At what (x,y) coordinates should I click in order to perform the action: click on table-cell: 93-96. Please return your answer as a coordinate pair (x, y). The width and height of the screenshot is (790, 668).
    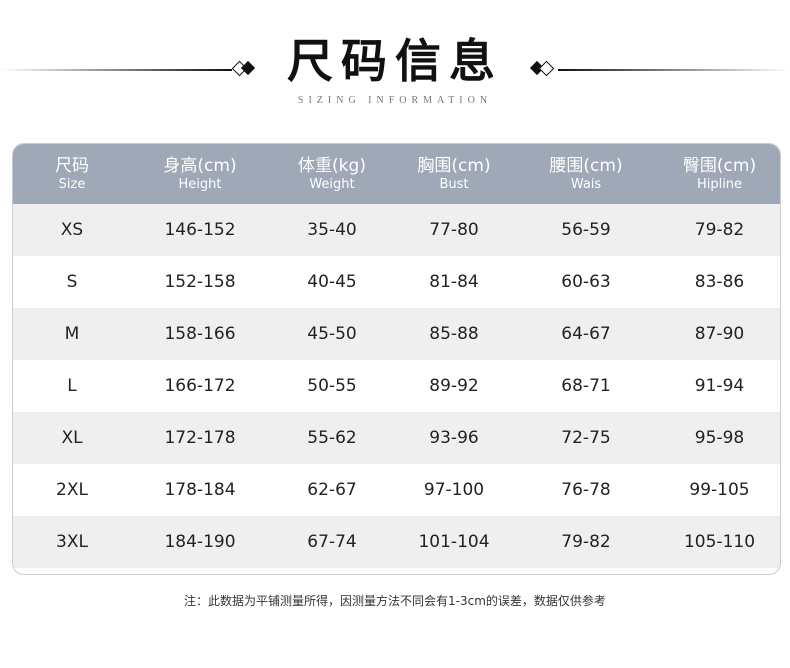
    Looking at the image, I should click on (454, 438).